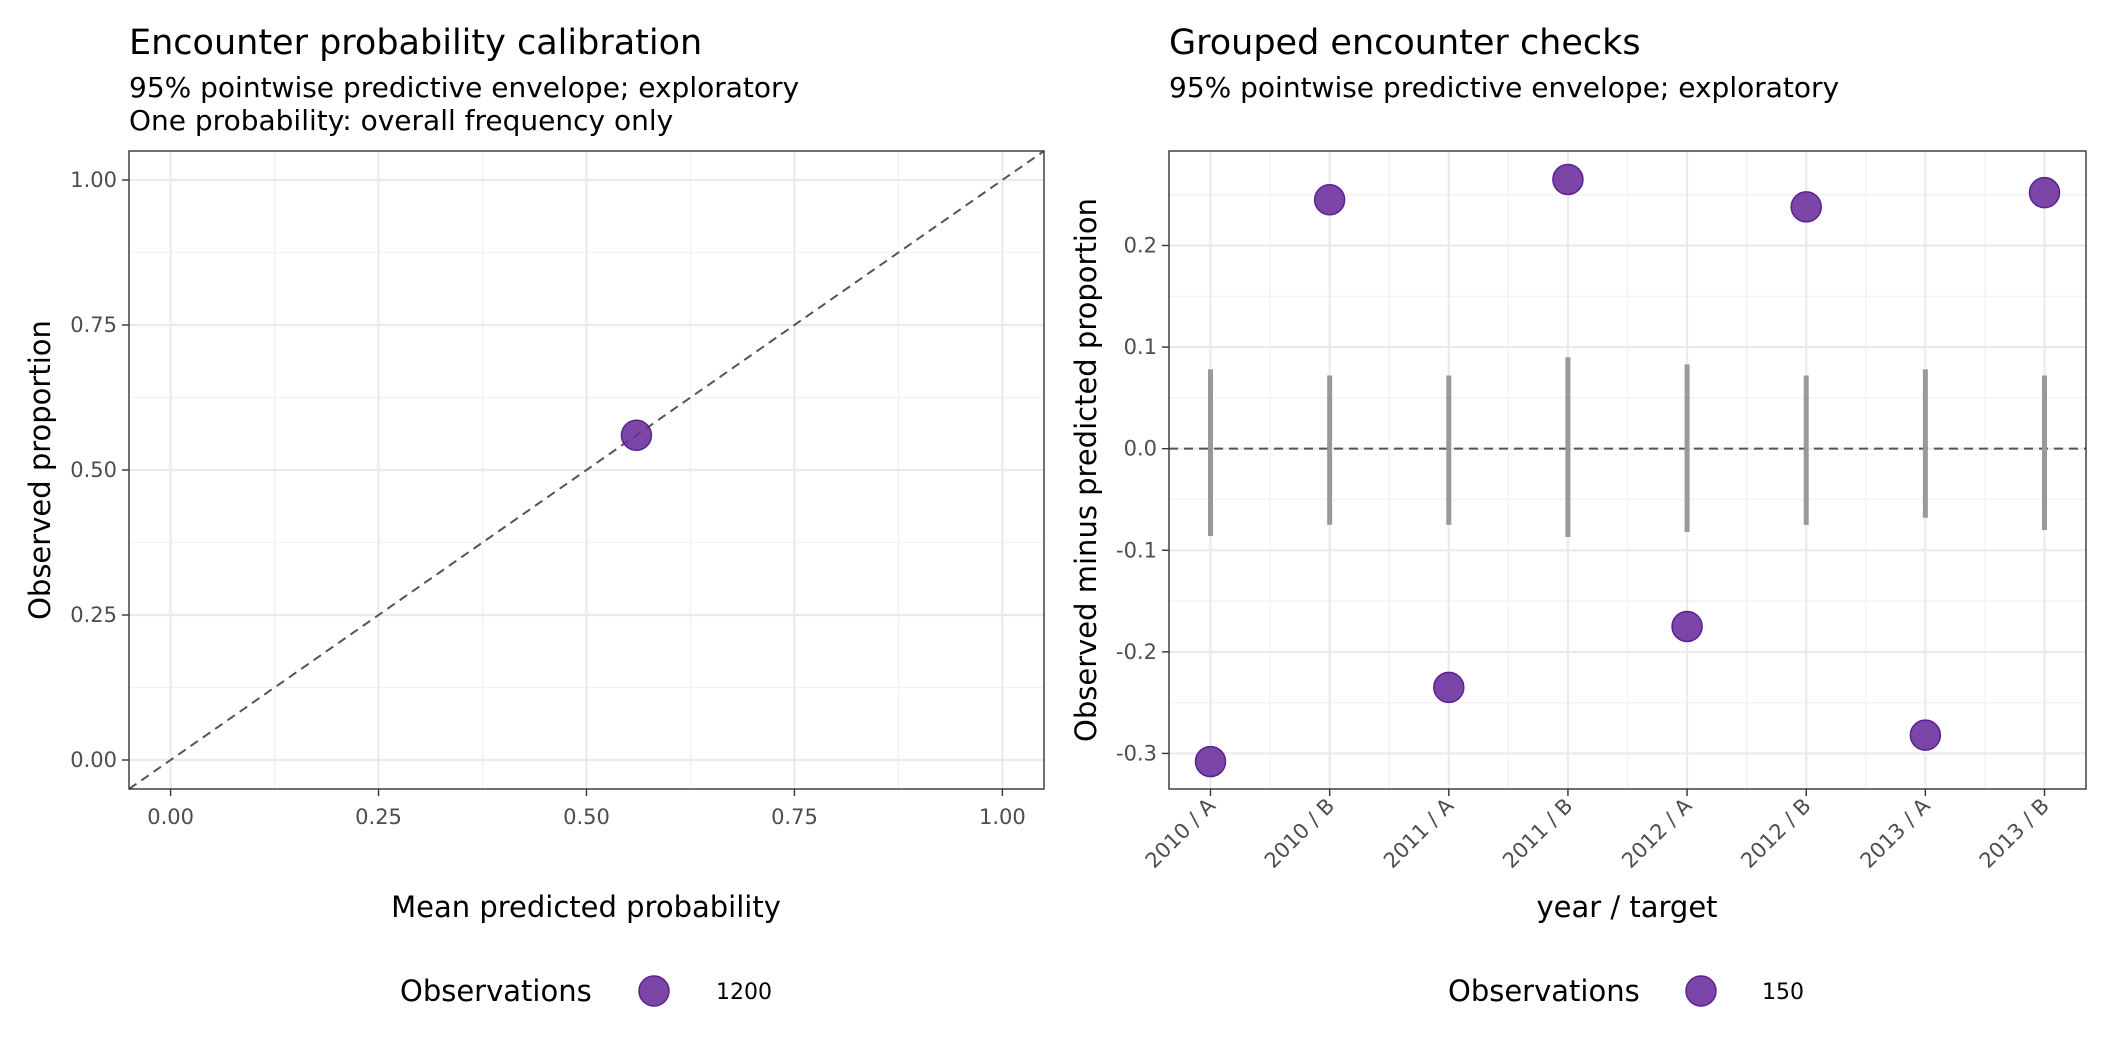 The height and width of the screenshot is (1056, 2112). Describe the element at coordinates (1142, 499) in the screenshot. I see `grouped-y-axis: -0.3 -0.2 -0.1 0.0 0.1 0.2` at that location.